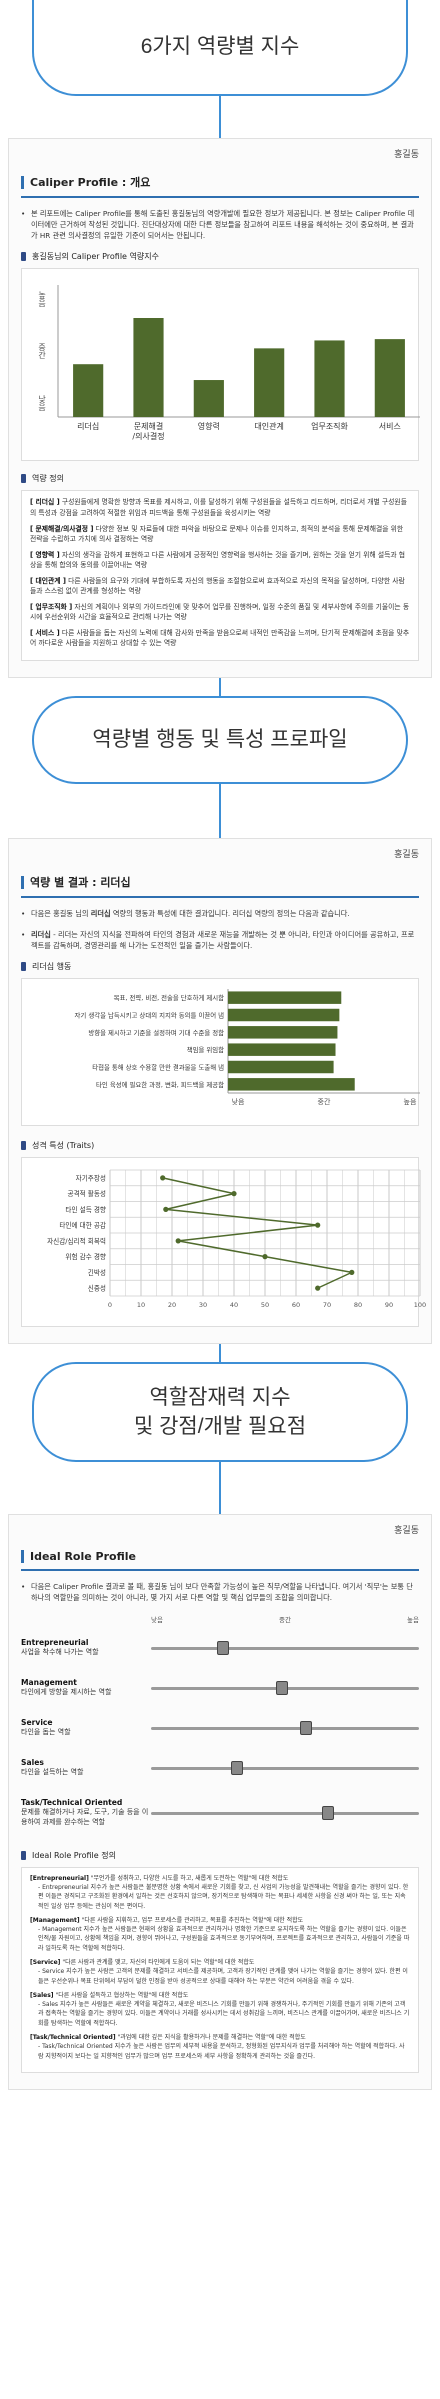  What do you see at coordinates (148, 426) in the screenshot?
I see `x-tick-label: 문제해결` at bounding box center [148, 426].